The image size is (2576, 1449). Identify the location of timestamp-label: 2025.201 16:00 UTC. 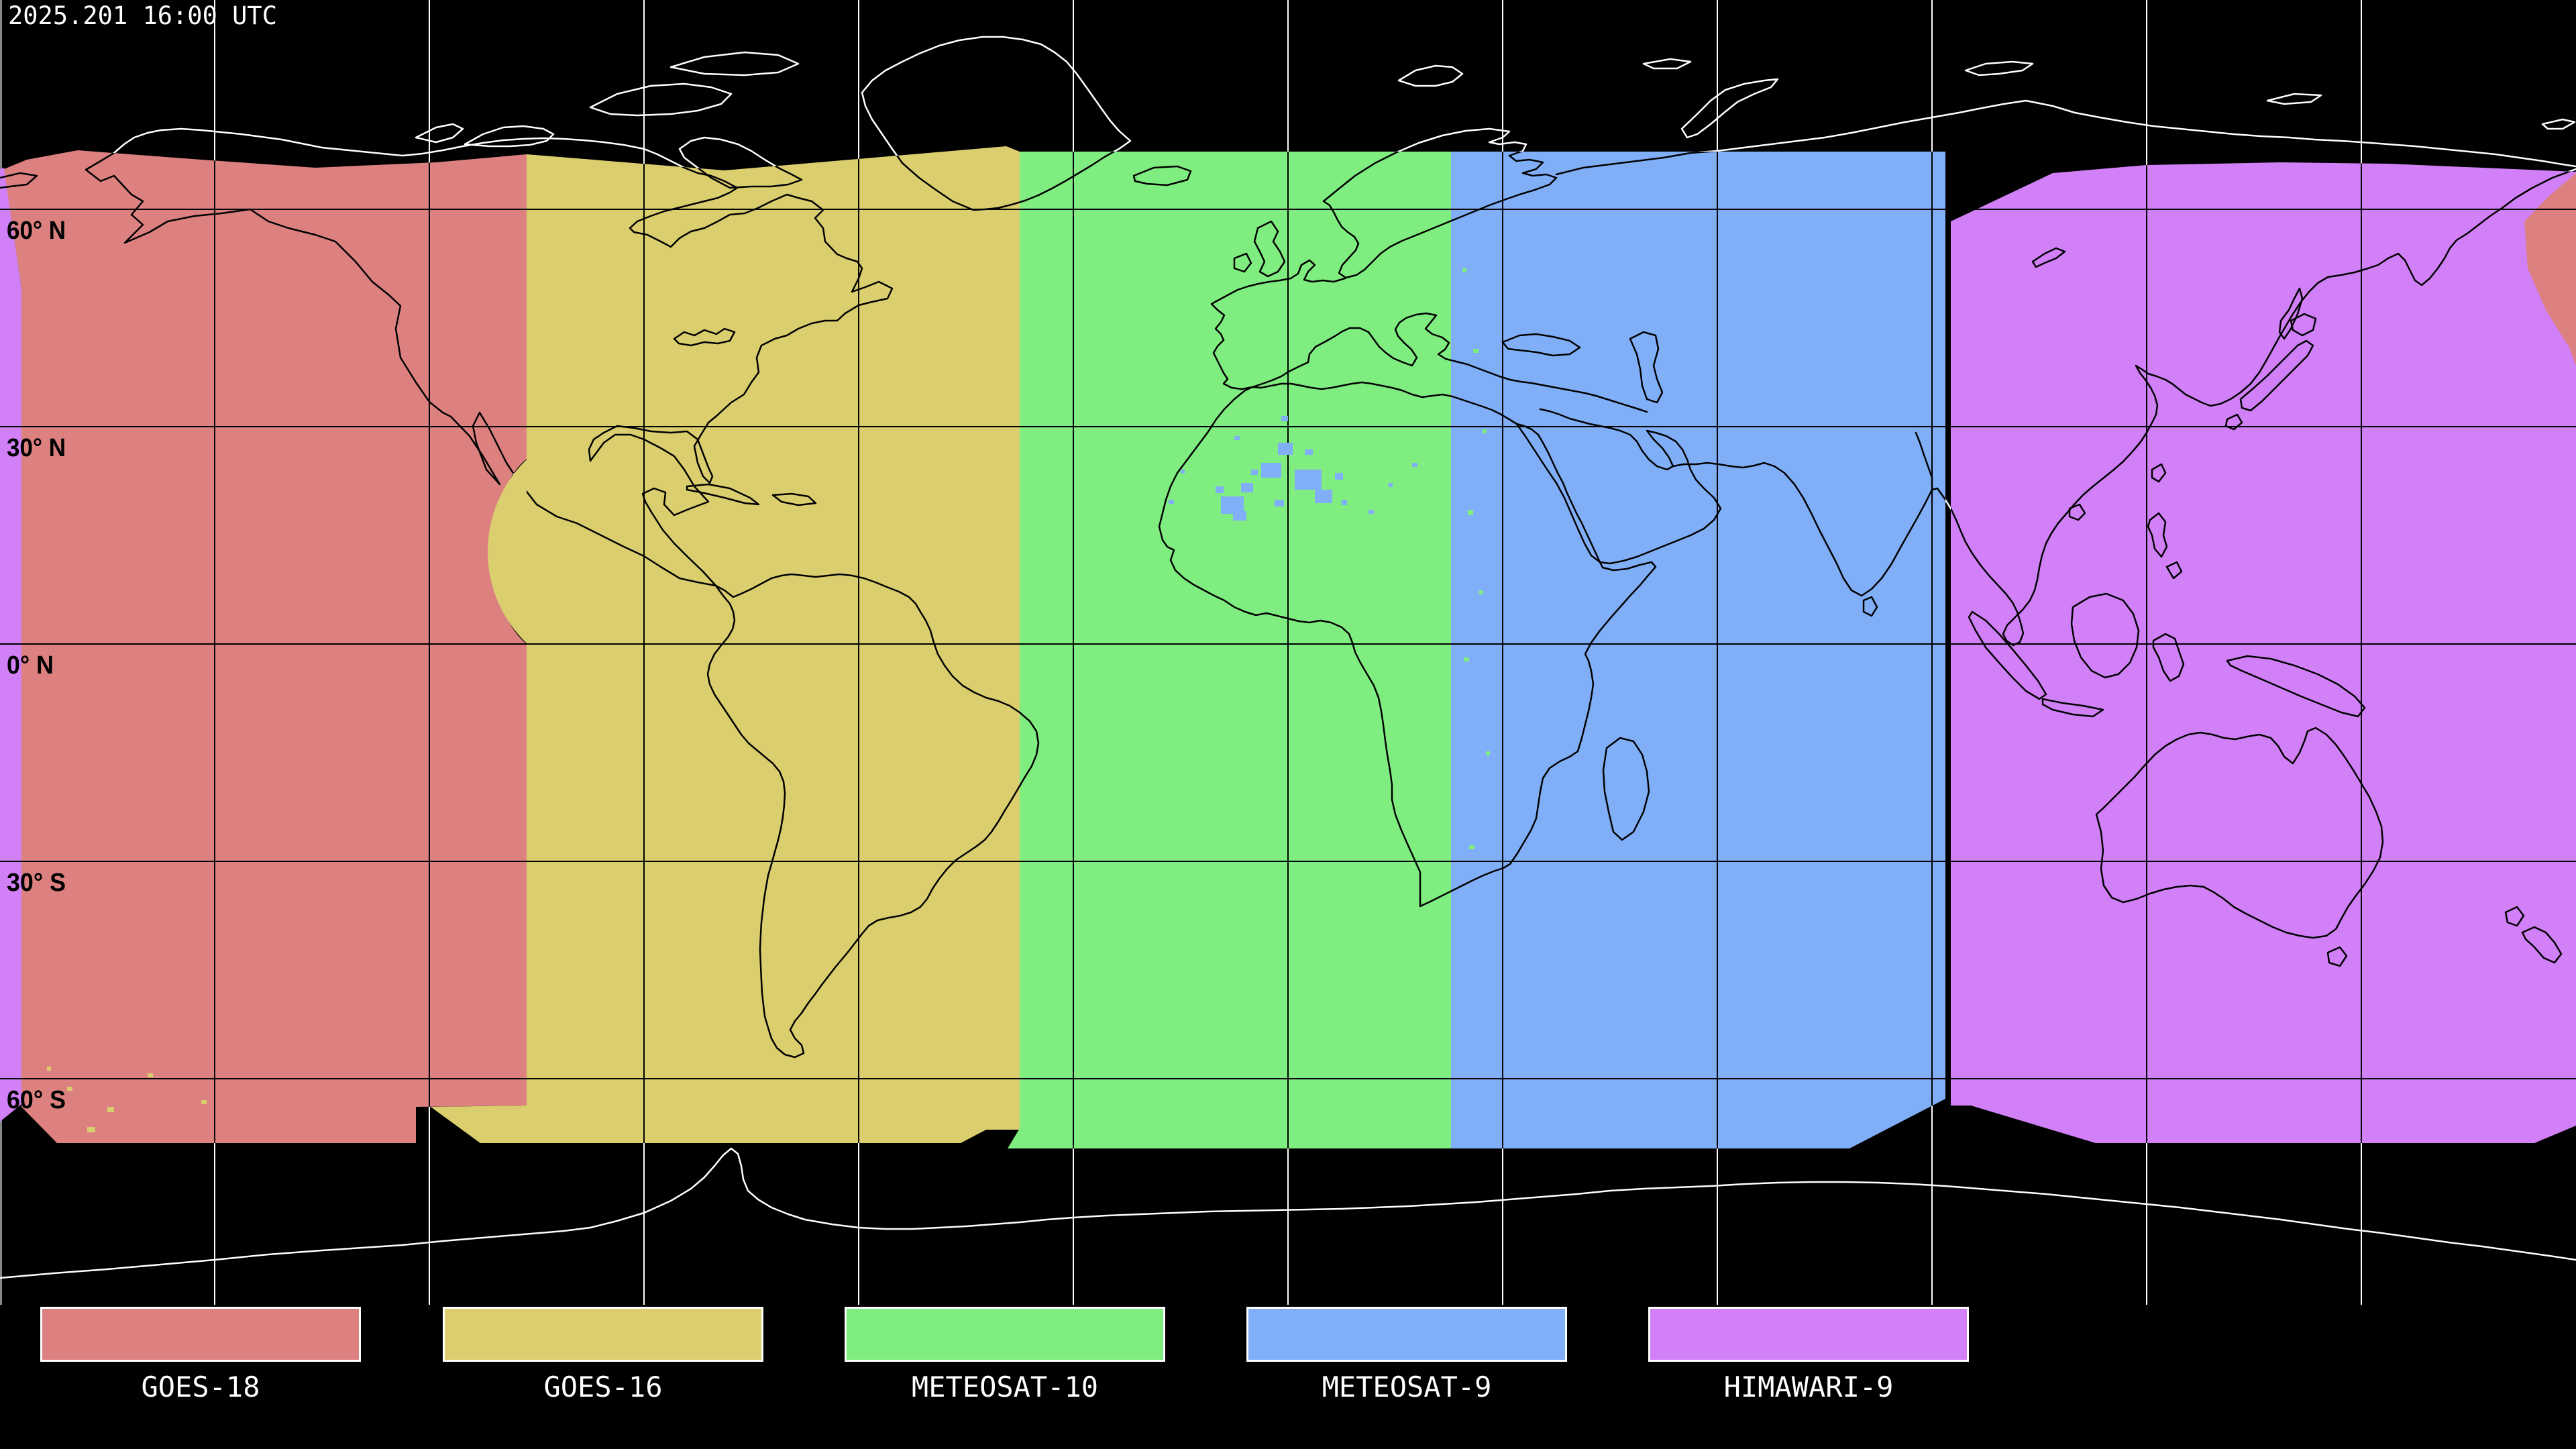
(142, 15).